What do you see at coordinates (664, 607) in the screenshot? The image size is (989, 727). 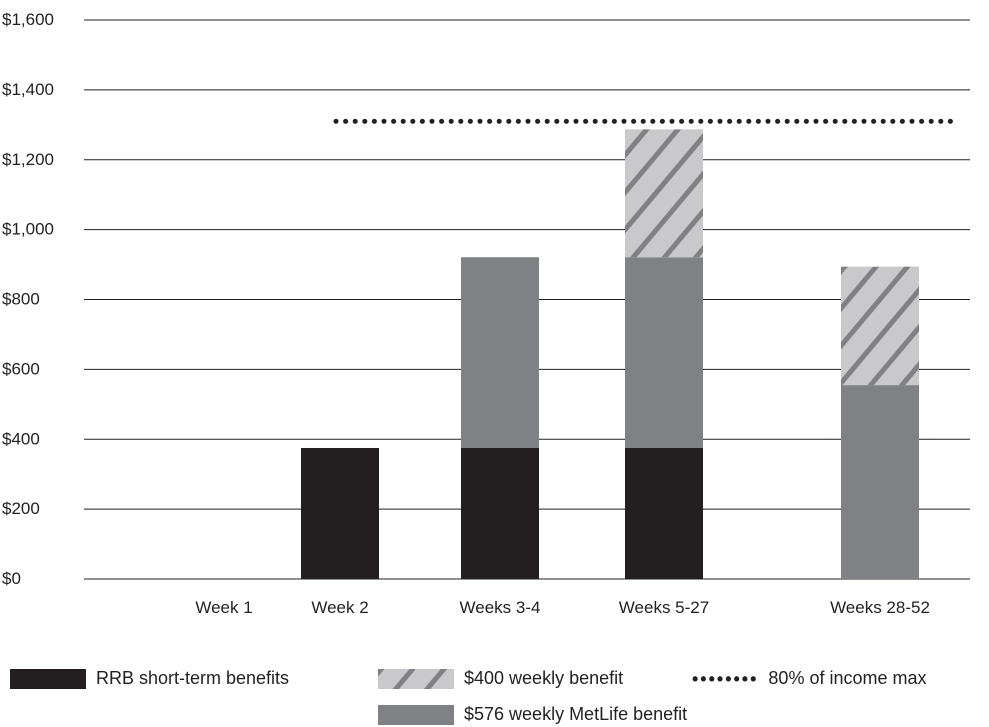 I see `x-category-label: Weeks 5-27` at bounding box center [664, 607].